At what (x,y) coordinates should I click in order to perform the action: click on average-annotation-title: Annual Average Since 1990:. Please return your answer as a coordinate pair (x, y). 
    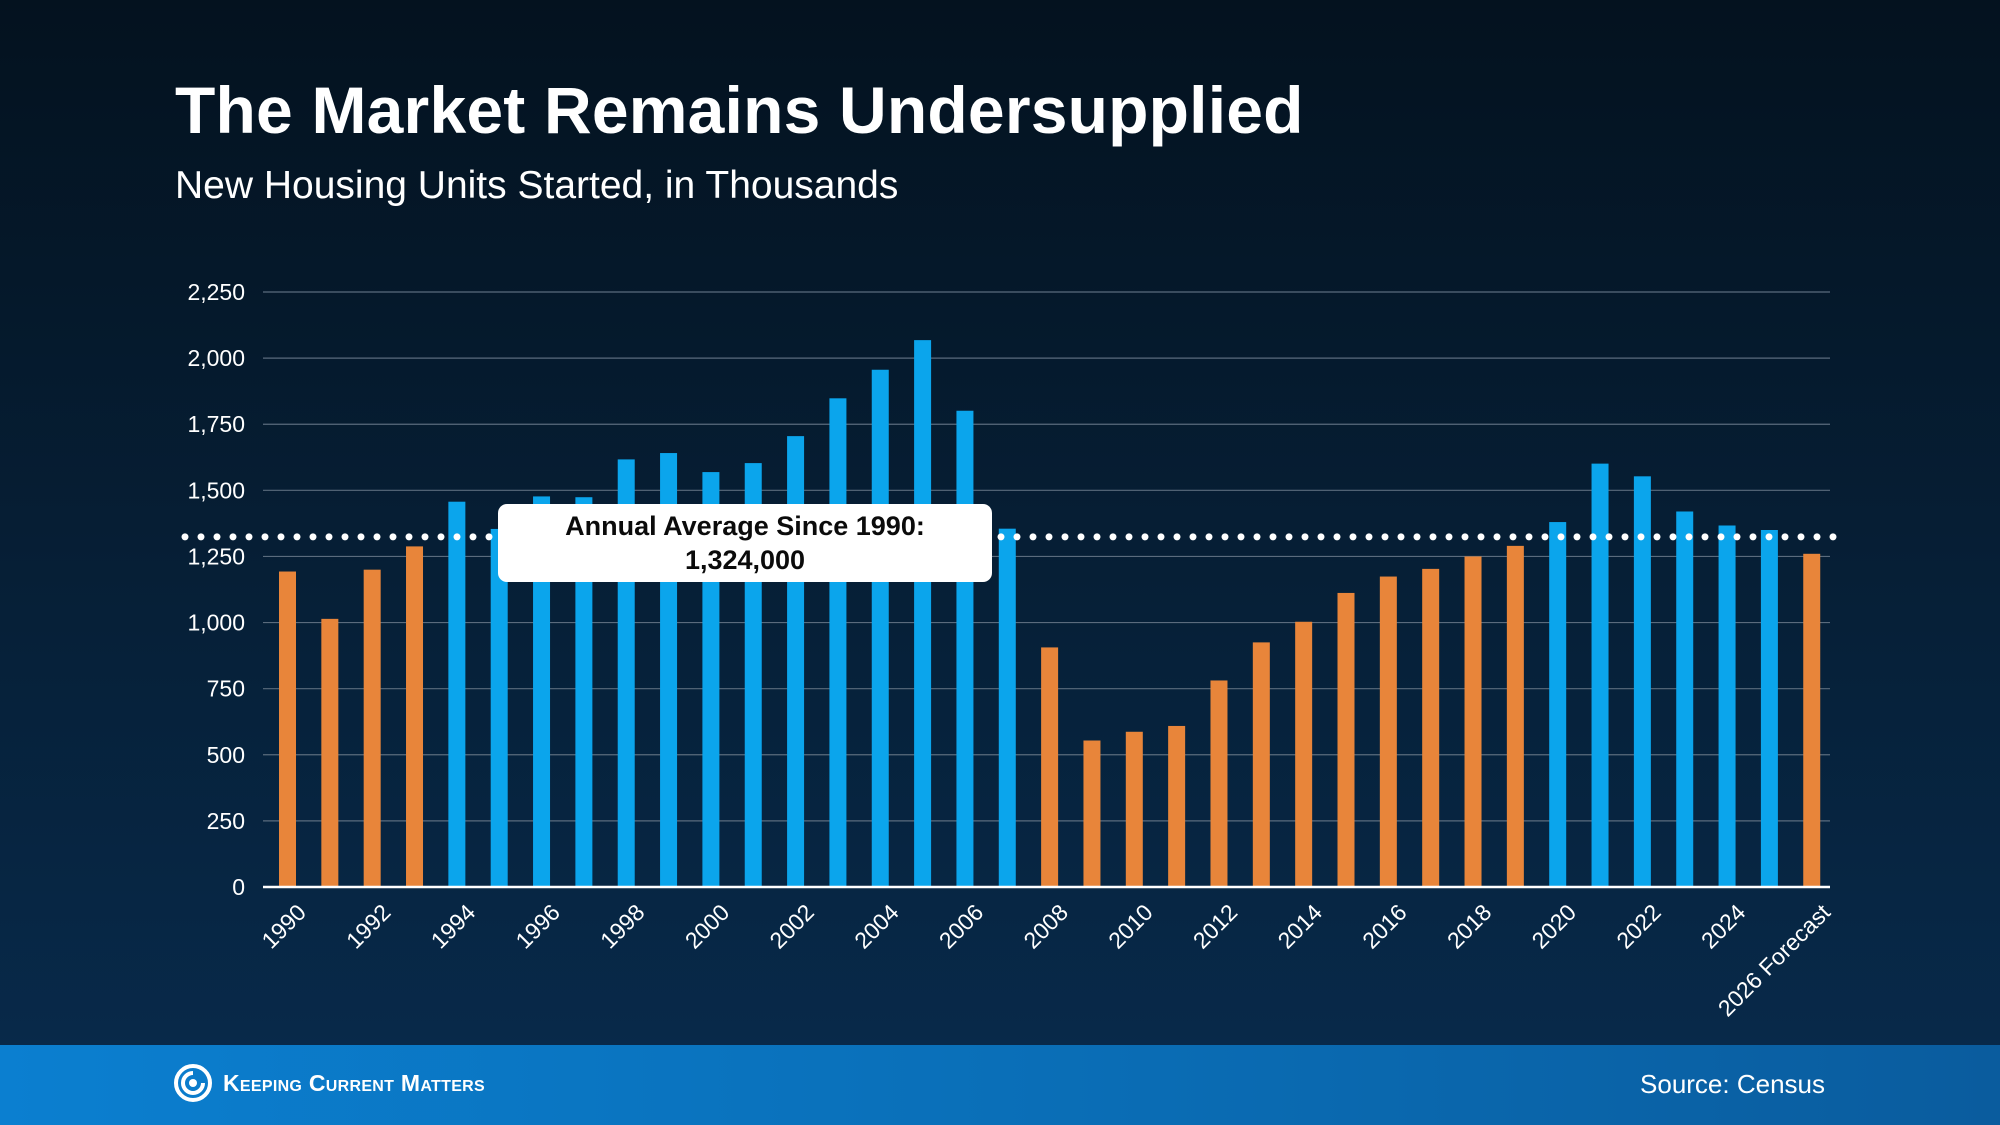
    Looking at the image, I should click on (745, 526).